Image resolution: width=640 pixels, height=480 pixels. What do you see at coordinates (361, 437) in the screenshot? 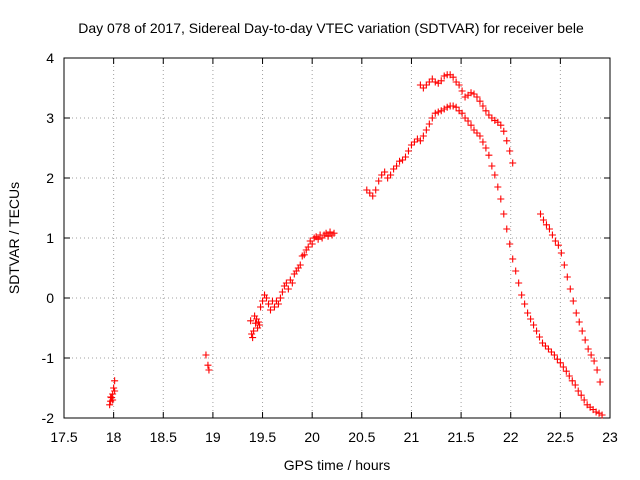
I see `x-tick-label: 20.5` at bounding box center [361, 437].